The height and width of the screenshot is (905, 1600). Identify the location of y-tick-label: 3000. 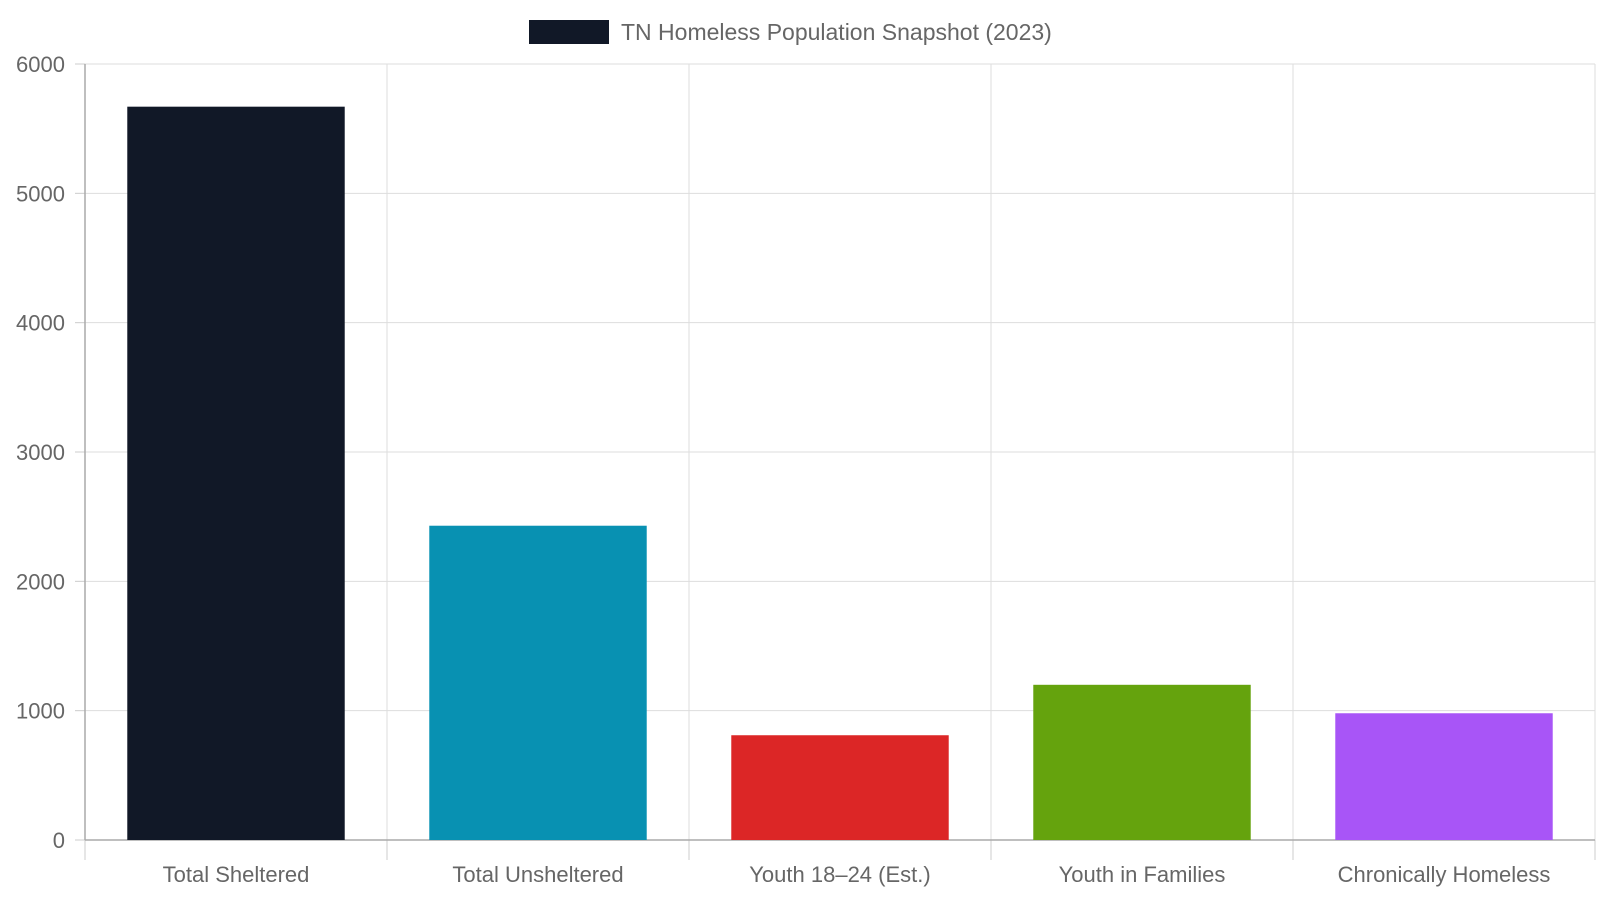
(40, 452).